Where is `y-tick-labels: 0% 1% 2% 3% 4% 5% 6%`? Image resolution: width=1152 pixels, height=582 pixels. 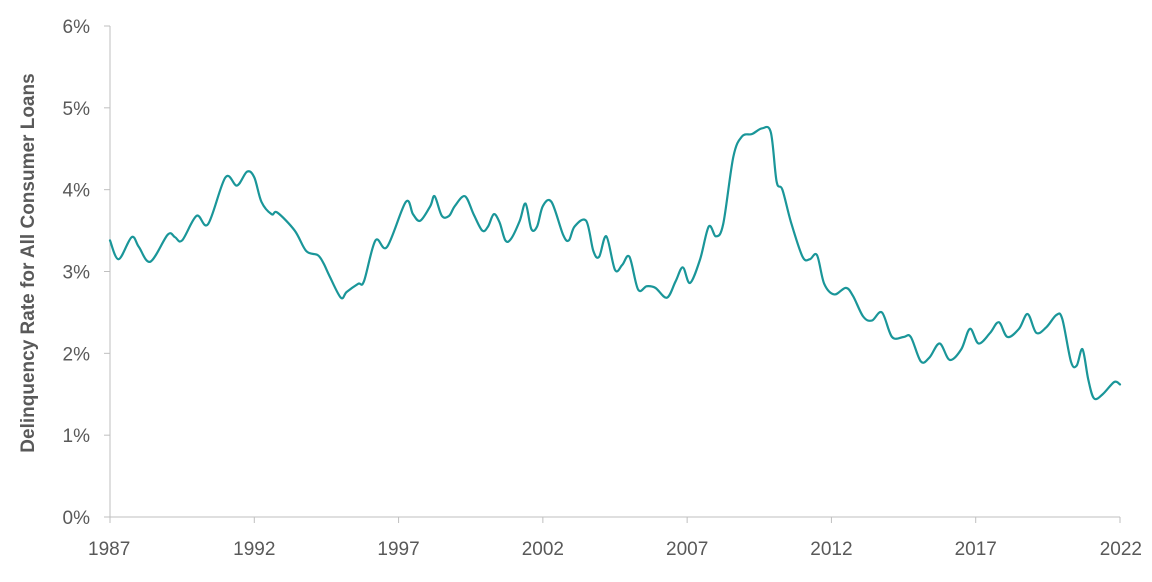
y-tick-labels: 0% 1% 2% 3% 4% 5% 6% is located at coordinates (77, 273).